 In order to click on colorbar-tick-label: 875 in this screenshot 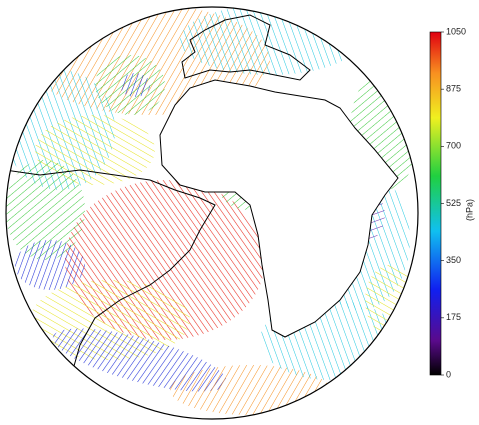, I will do `click(453, 89)`.